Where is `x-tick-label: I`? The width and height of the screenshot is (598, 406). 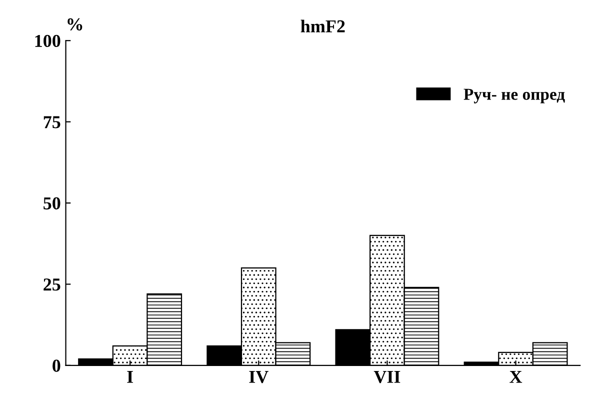 x-tick-label: I is located at coordinates (130, 376).